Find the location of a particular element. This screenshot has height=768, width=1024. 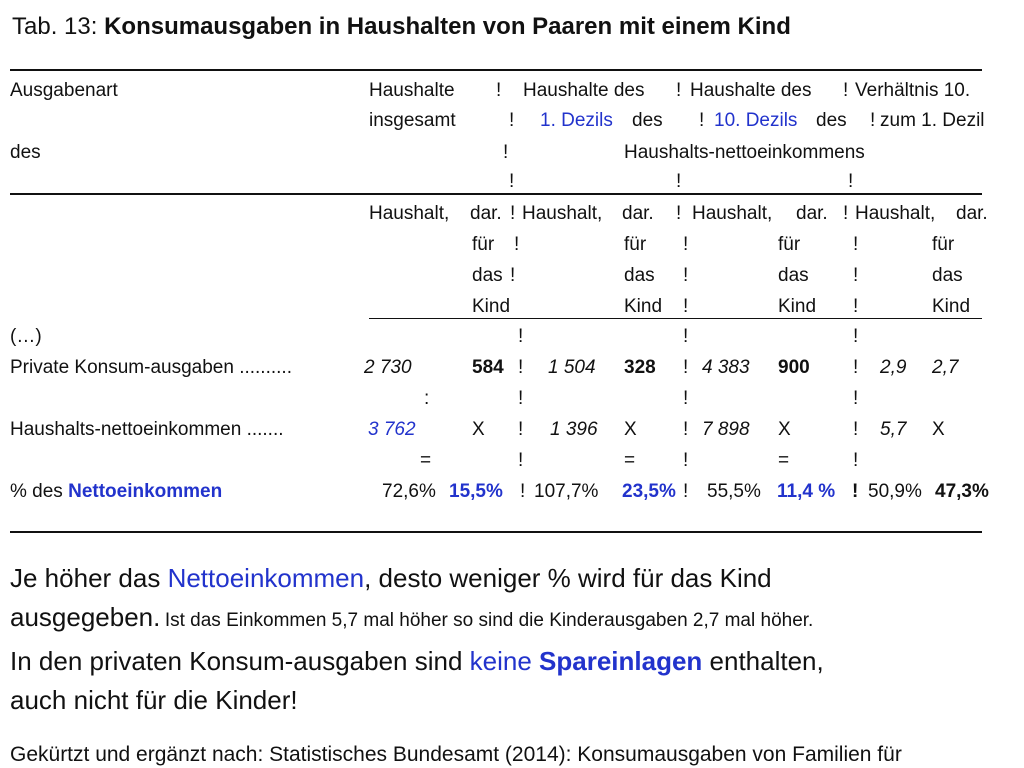

header-col3-des: des is located at coordinates (831, 120).